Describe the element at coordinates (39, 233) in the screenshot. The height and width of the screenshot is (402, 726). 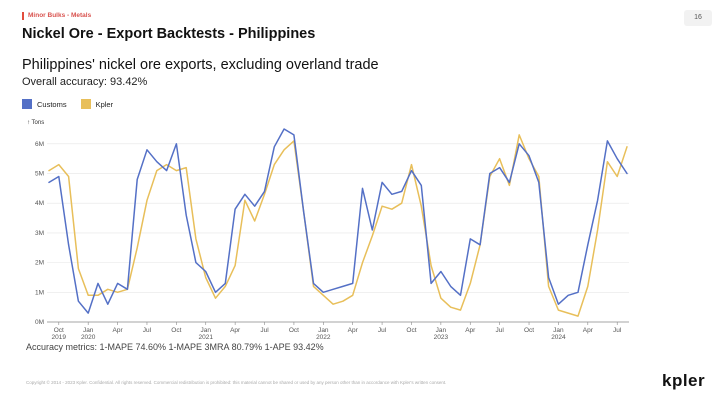
I see `y-tick-label: 3M` at that location.